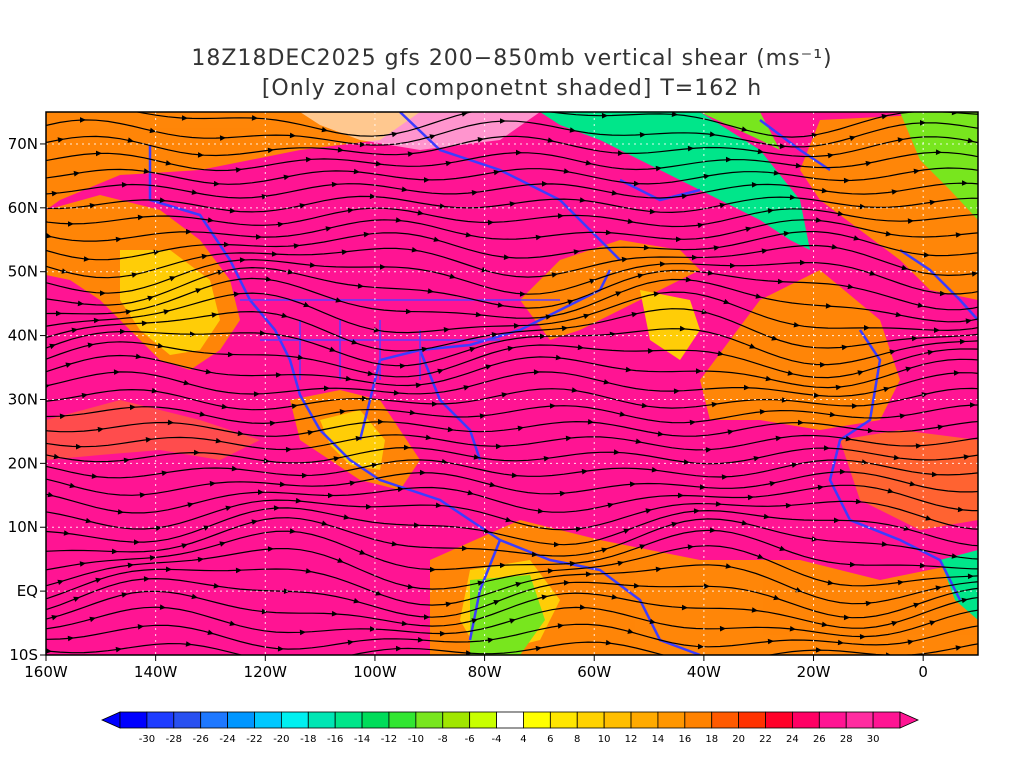 This screenshot has height=768, width=1024. Describe the element at coordinates (389, 739) in the screenshot. I see `colorbar-label: -12` at that location.